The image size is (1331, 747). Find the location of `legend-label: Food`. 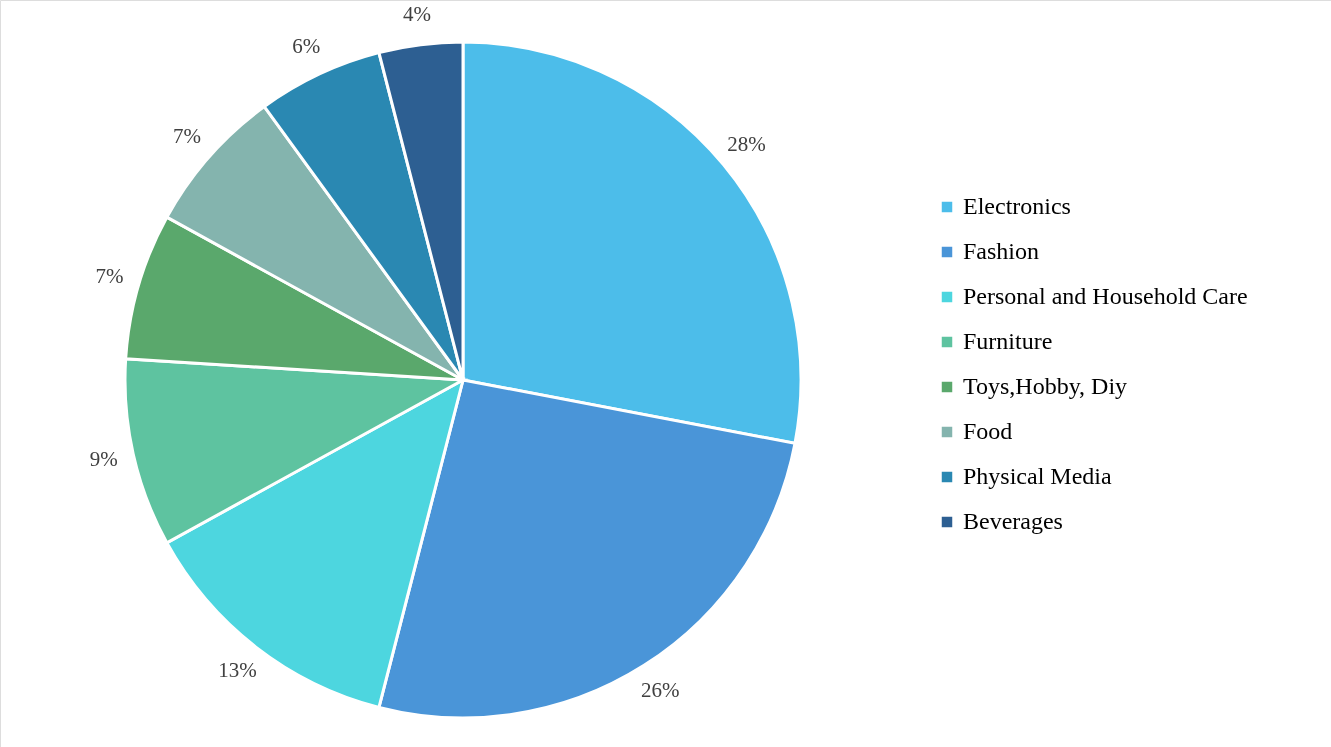

legend-label: Food is located at coordinates (988, 431).